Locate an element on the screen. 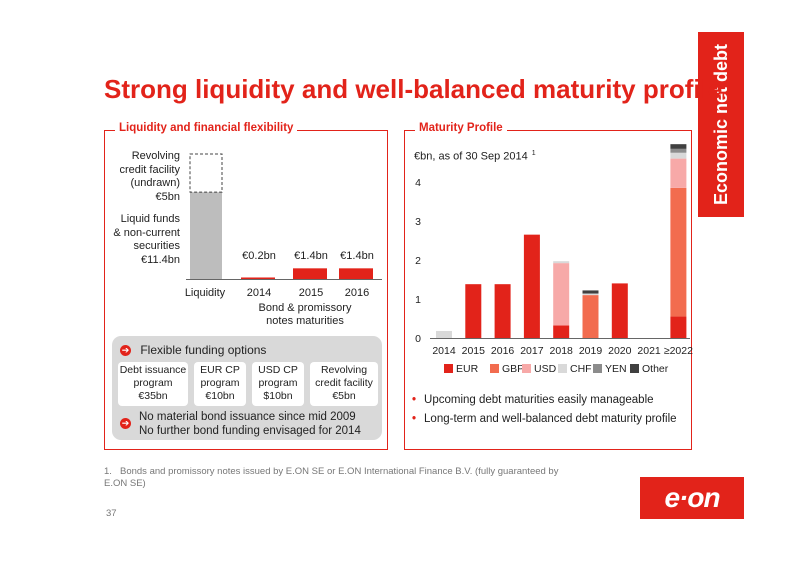 This screenshot has height=565, width=800. y-tick-label: 3 is located at coordinates (418, 222).